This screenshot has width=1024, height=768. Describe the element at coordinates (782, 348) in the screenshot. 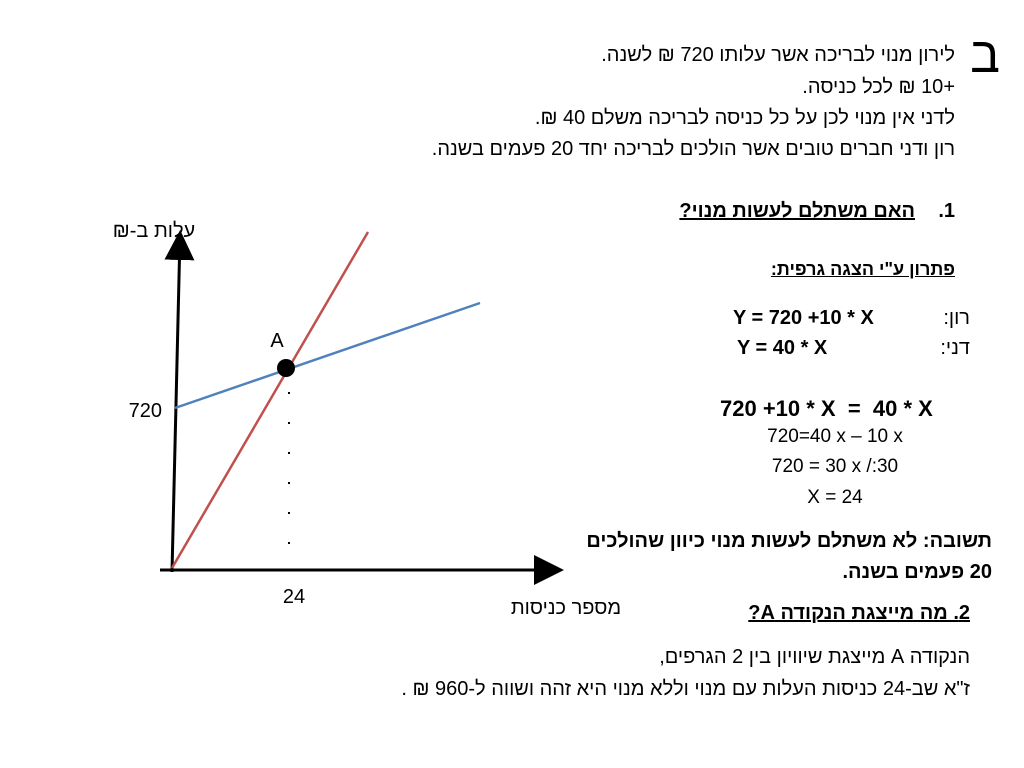

I see `equation: Y = 40 * X` at that location.